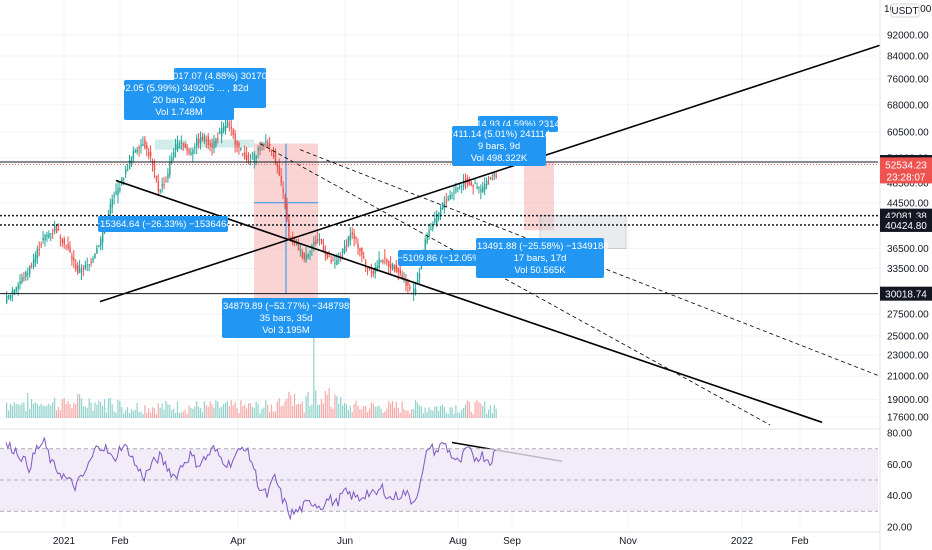 The height and width of the screenshot is (550, 932). What do you see at coordinates (906, 165) in the screenshot?
I see `current-price-tag: 52534.23` at bounding box center [906, 165].